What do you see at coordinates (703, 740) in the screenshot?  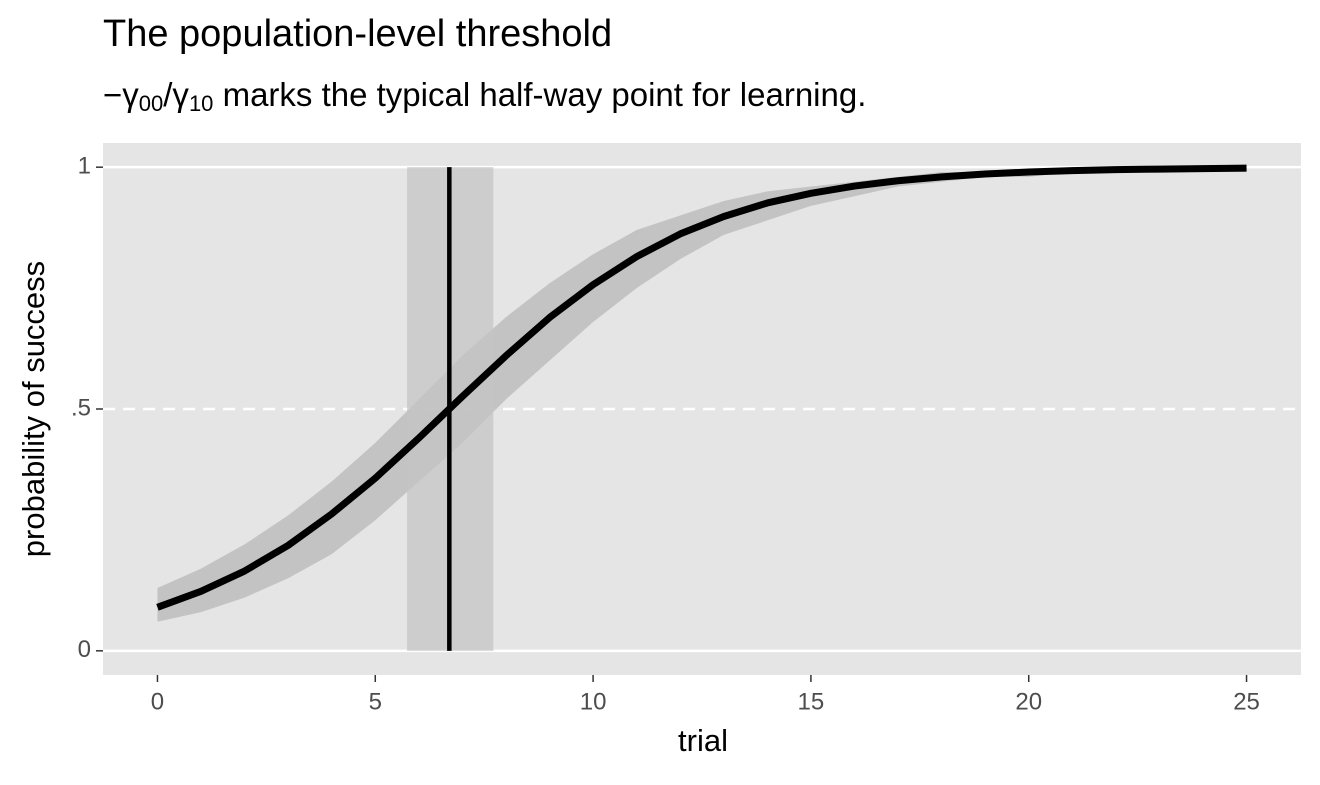 I see `x-axis-title: trial` at bounding box center [703, 740].